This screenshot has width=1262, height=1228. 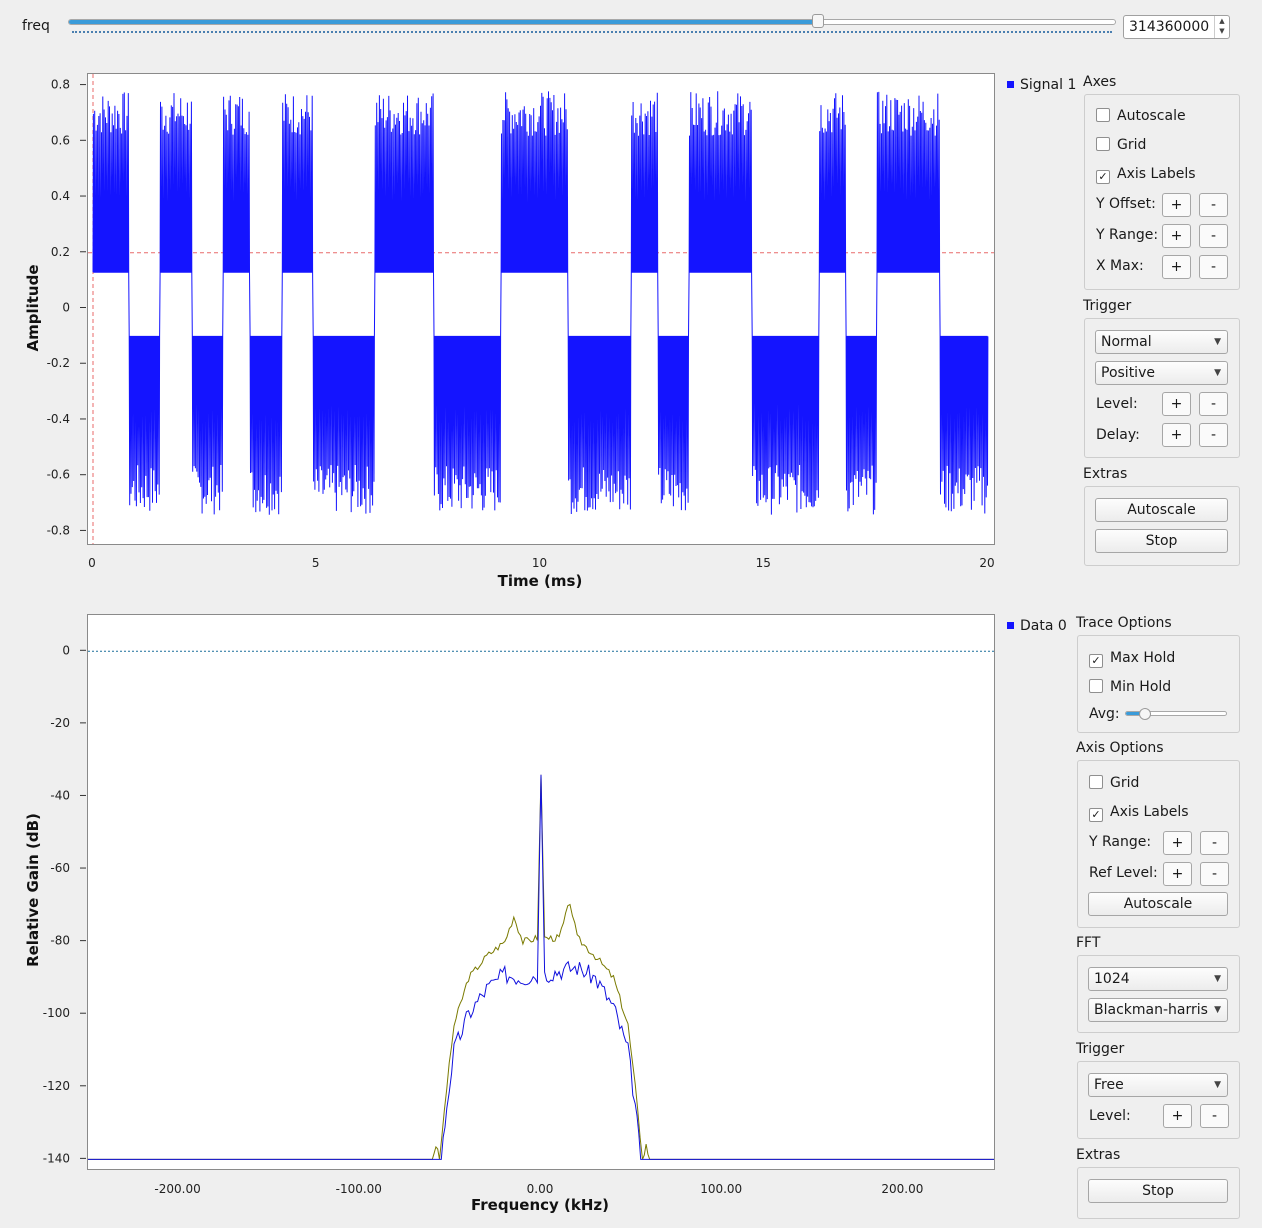 I want to click on avg-slider-handle, so click(x=1145, y=714).